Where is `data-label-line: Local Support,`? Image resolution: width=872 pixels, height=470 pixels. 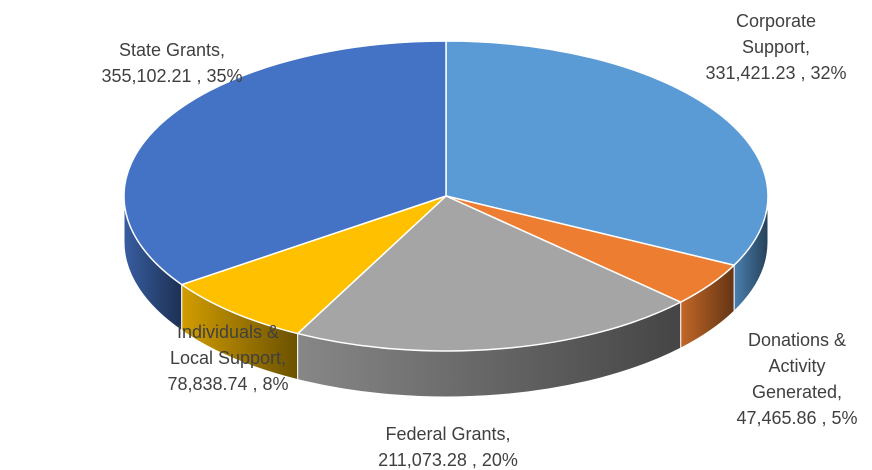
data-label-line: Local Support, is located at coordinates (228, 358).